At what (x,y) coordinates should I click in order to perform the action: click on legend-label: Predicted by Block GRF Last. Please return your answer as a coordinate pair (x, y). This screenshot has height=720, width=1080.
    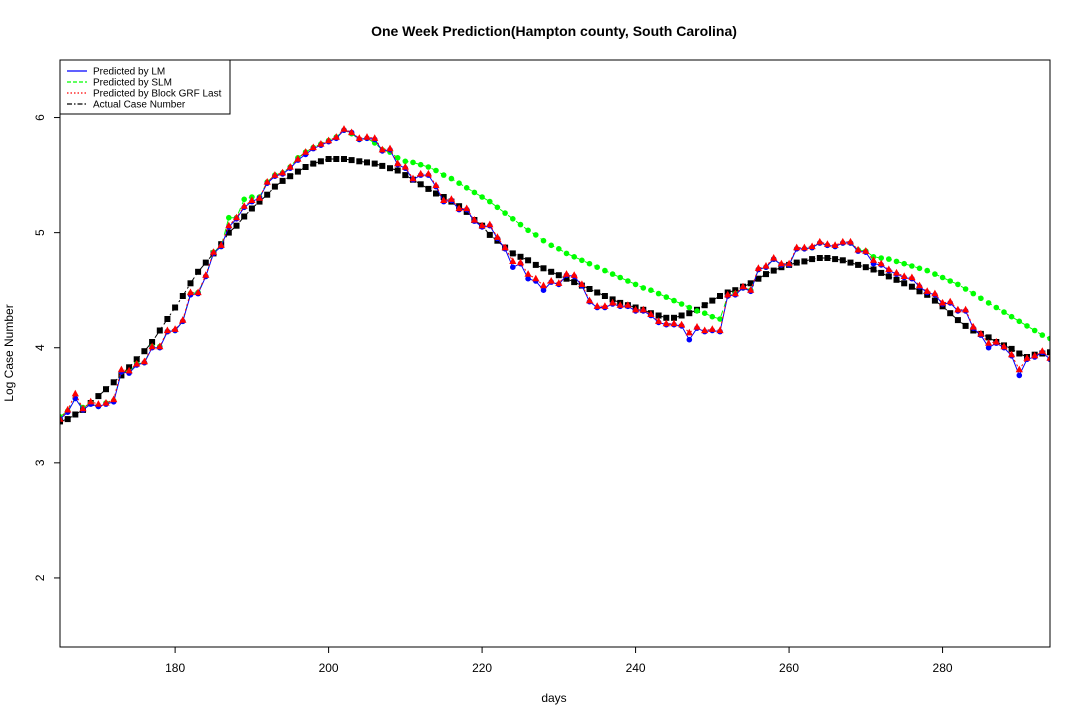
    Looking at the image, I should click on (157, 94).